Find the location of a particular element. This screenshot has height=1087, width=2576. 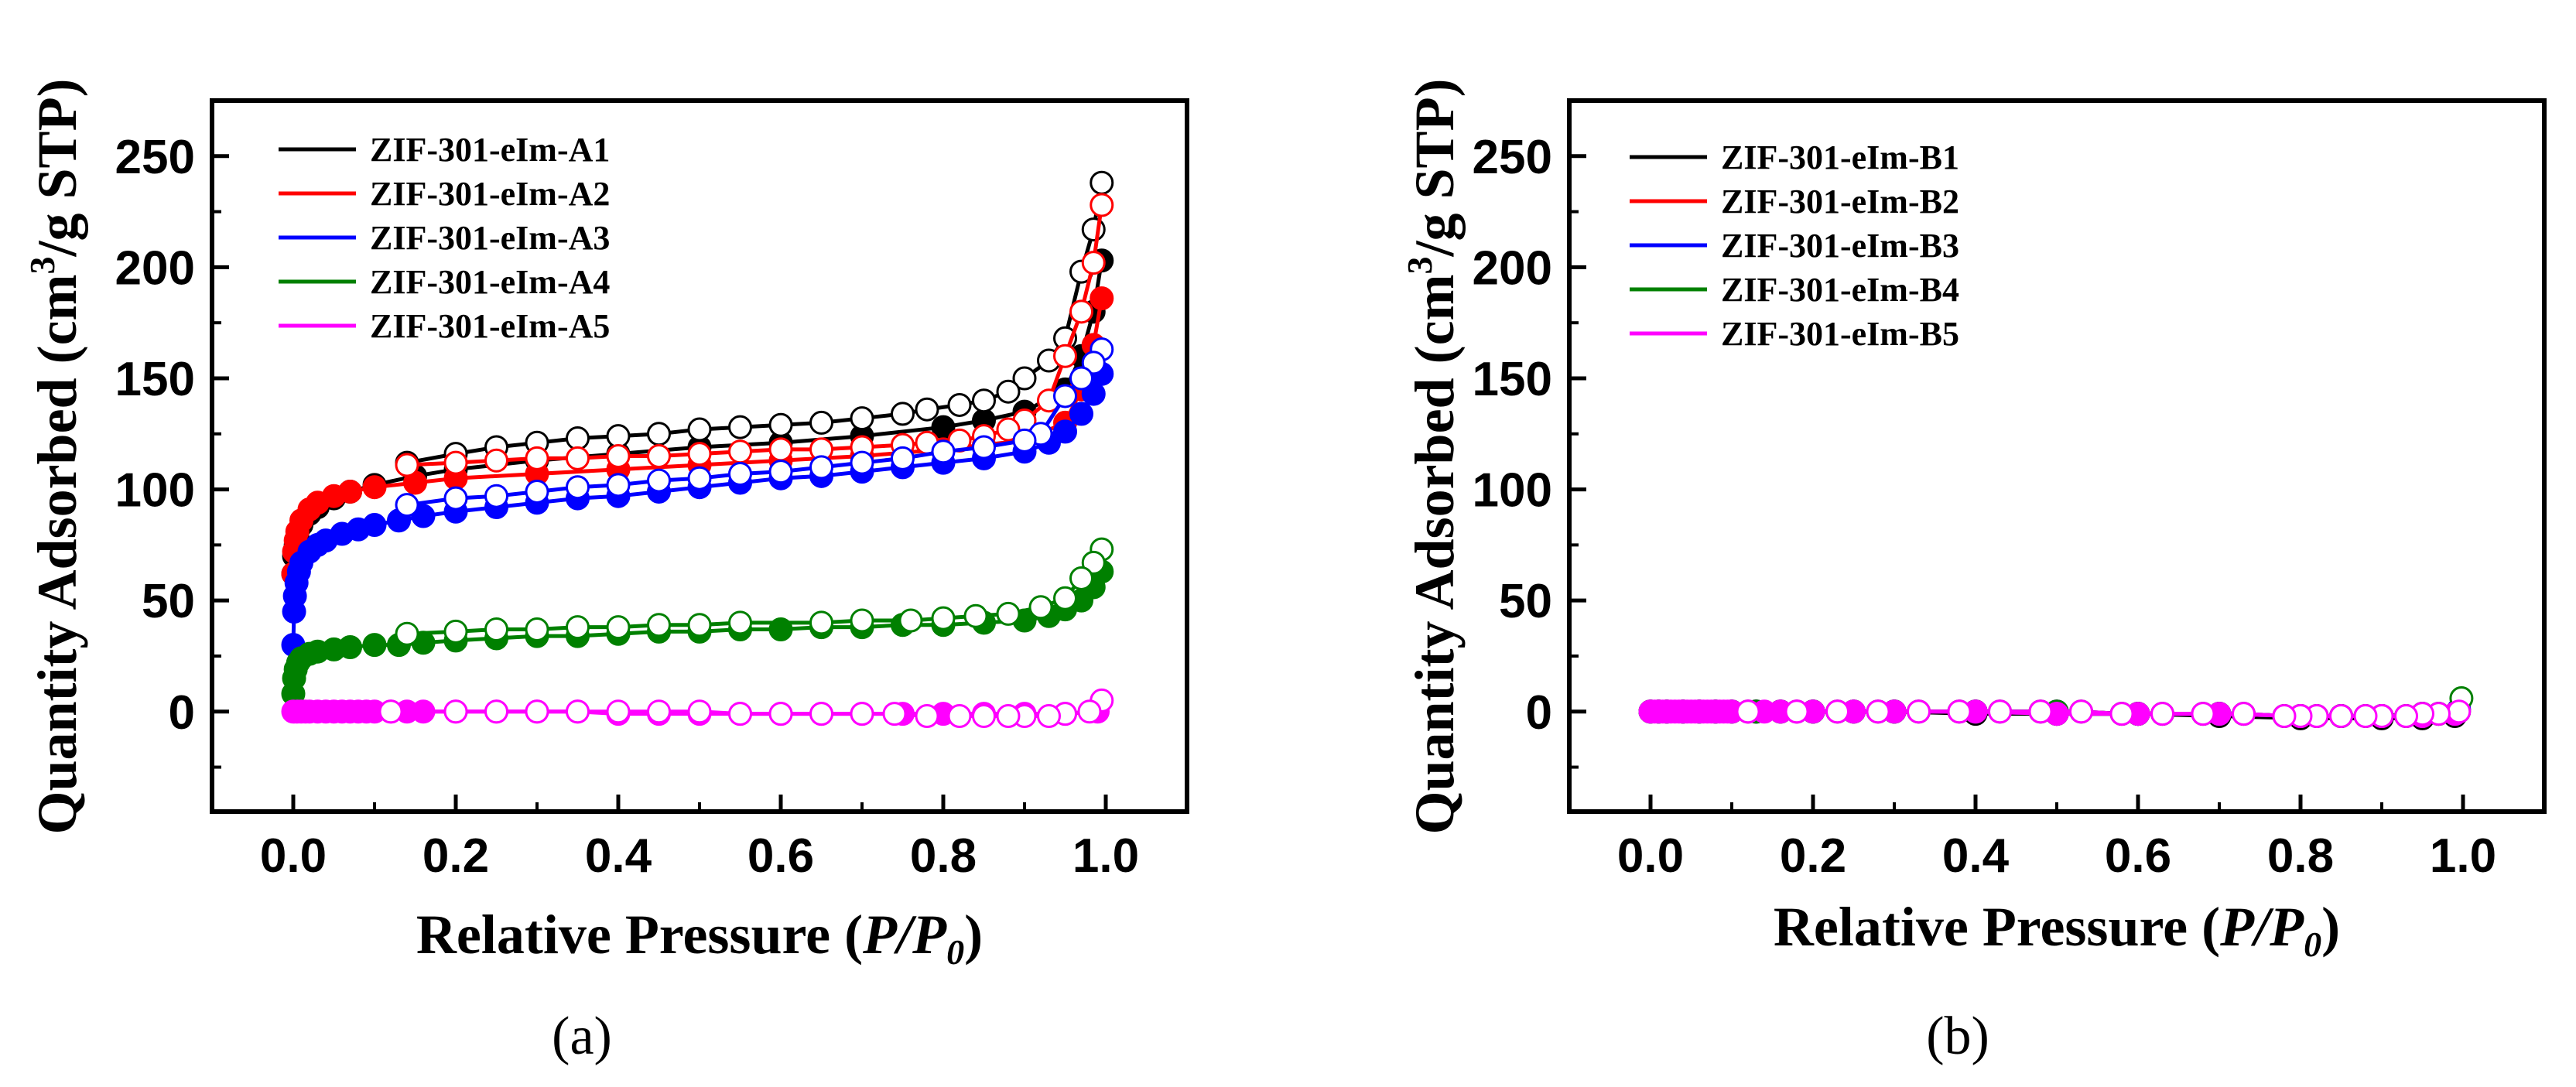

series-ZIF-301-eIm-B5 is located at coordinates (2055, 714).